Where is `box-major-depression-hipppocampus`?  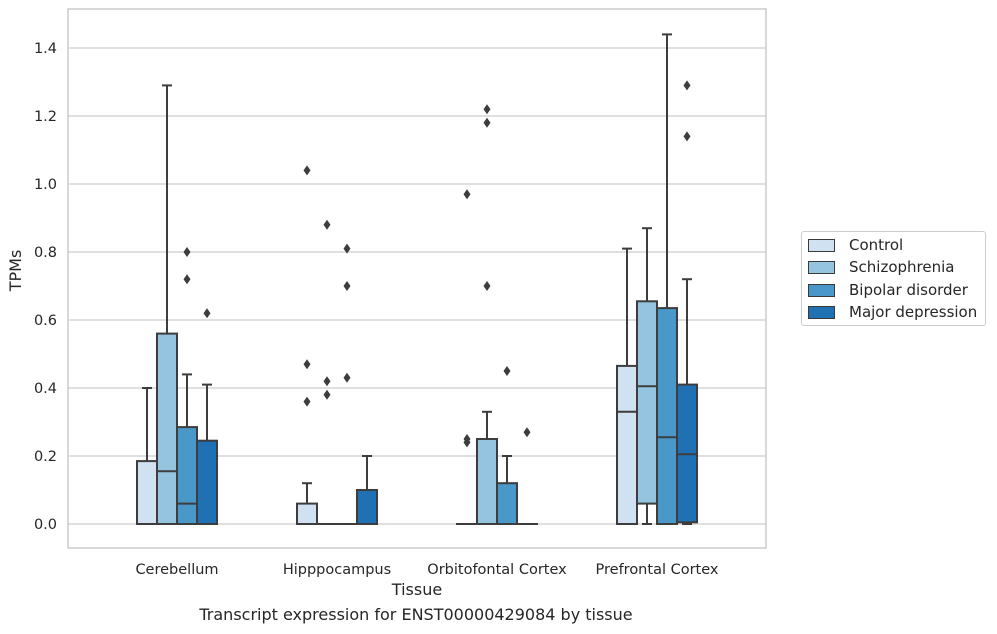 box-major-depression-hipppocampus is located at coordinates (367, 490).